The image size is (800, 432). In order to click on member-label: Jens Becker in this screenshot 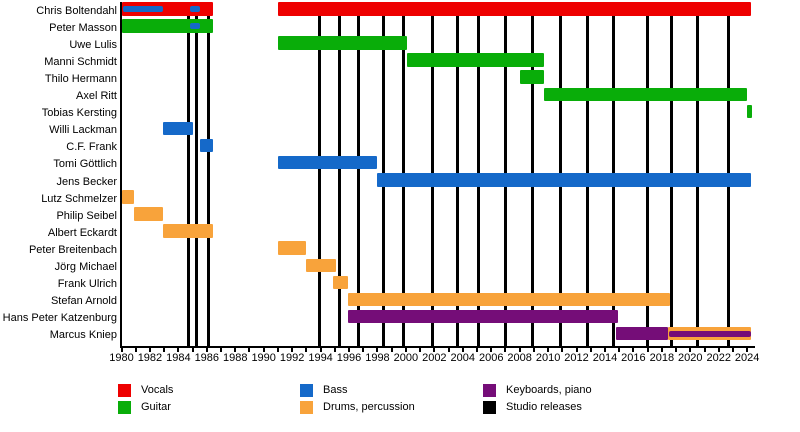, I will do `click(86, 181)`.